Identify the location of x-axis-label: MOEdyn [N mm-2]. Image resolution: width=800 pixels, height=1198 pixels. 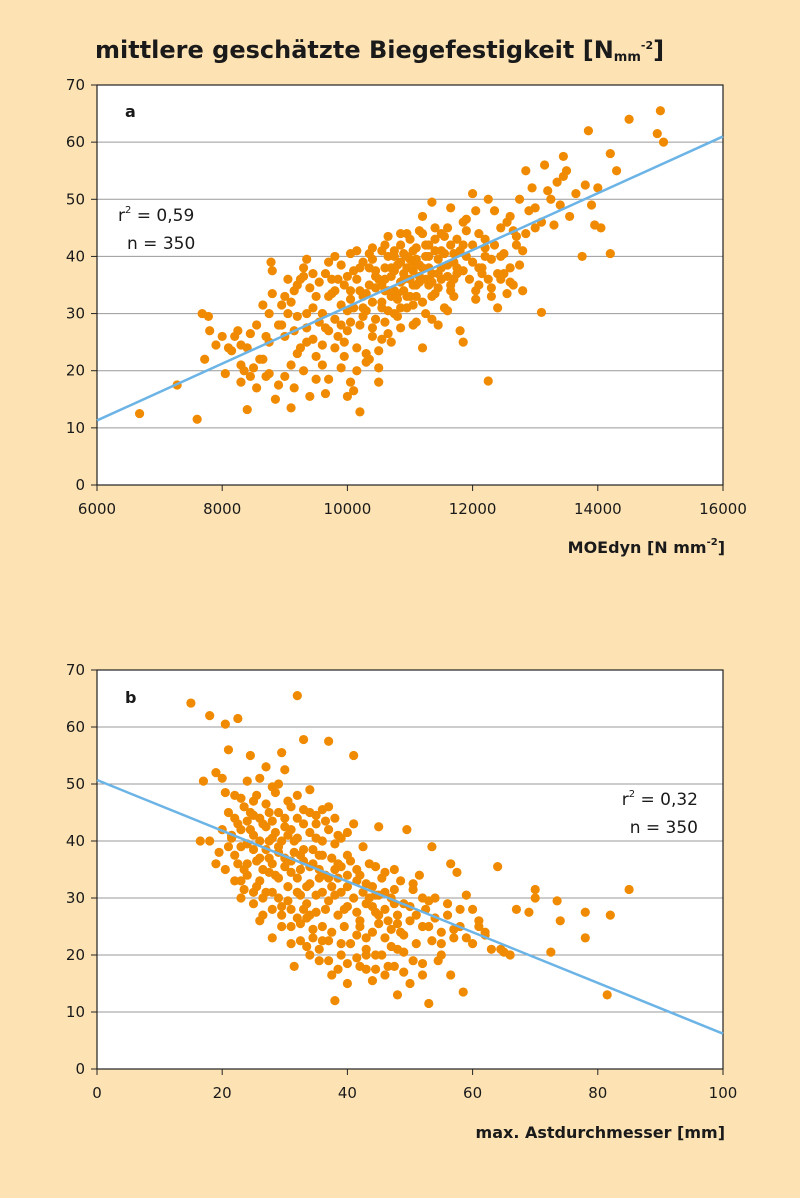
(646, 547).